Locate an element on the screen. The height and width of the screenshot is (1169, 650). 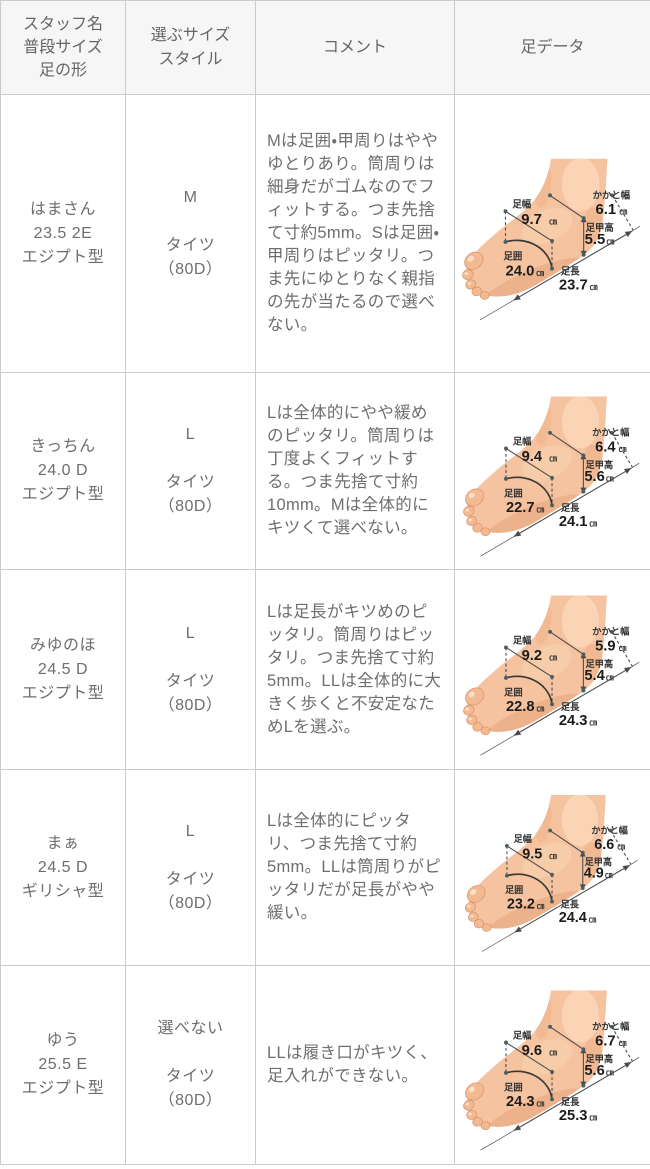
staff-size: 24.0 D is located at coordinates (63, 470).